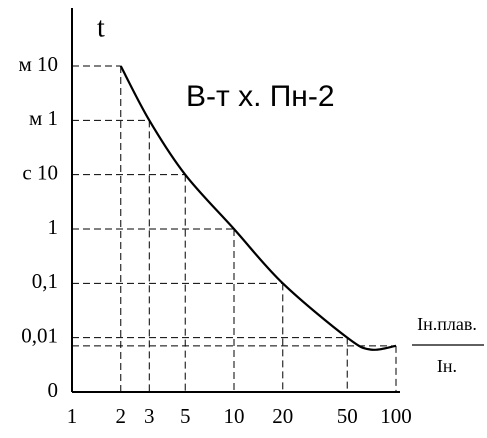 The image size is (487, 438). Describe the element at coordinates (43, 118) in the screenshot. I see `y-tick-label: м 1` at that location.